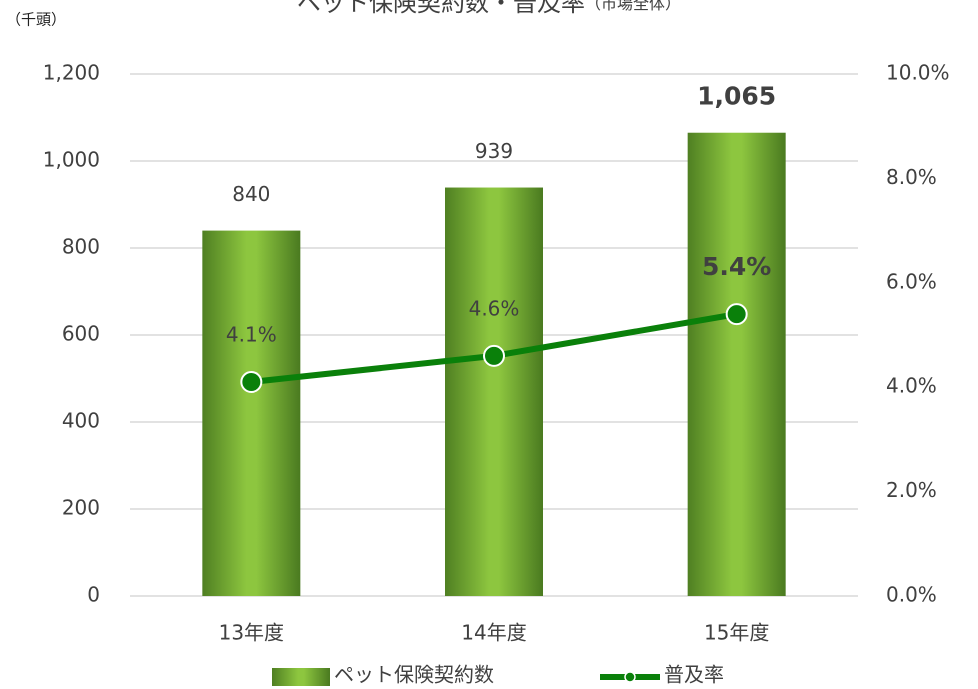 This screenshot has height=689, width=978. Describe the element at coordinates (494, 151) in the screenshot. I see `bar-value-label: 939` at that location.